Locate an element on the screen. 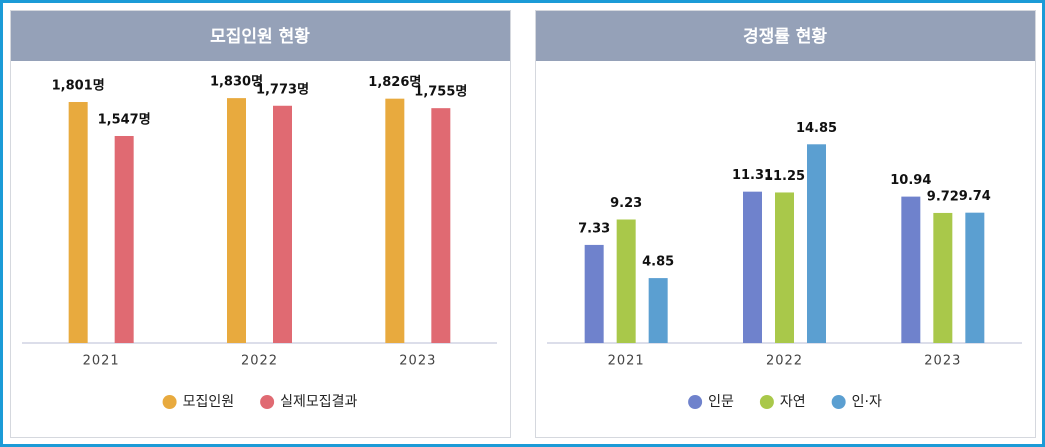  data-label: 14.85 is located at coordinates (816, 128).